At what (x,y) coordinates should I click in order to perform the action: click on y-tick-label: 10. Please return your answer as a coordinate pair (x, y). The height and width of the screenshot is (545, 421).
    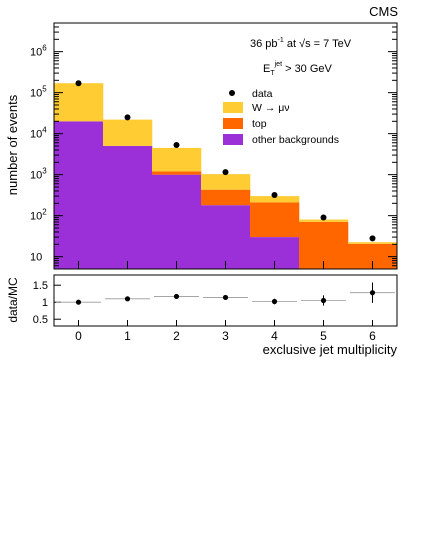
    Looking at the image, I should click on (36, 258).